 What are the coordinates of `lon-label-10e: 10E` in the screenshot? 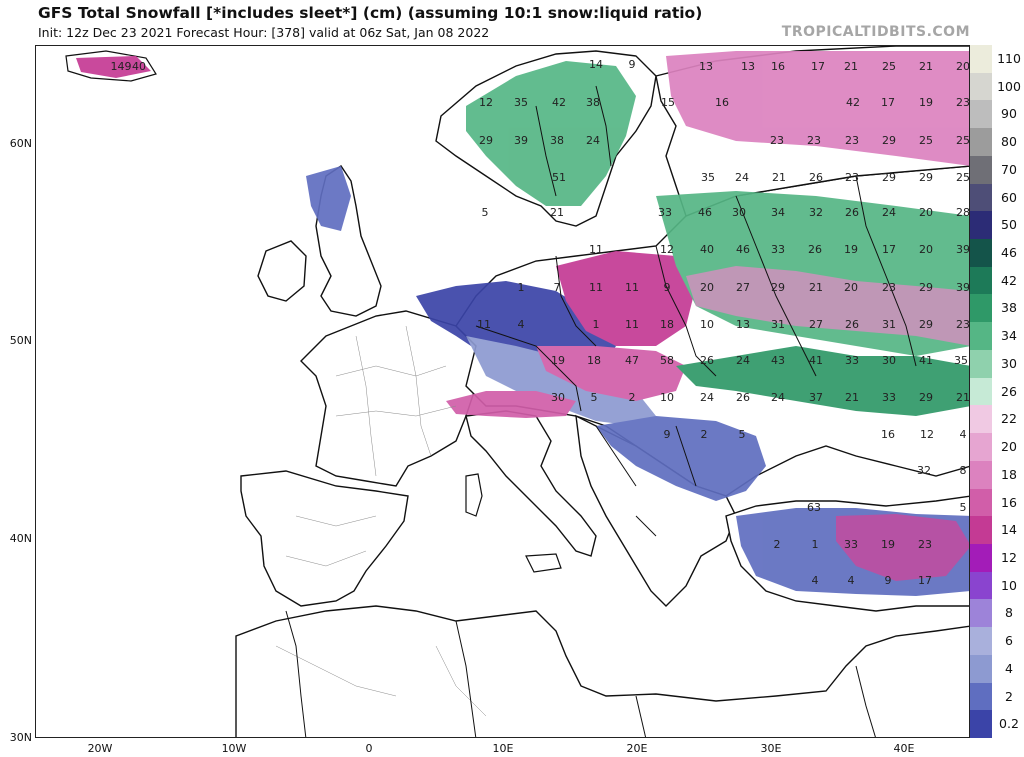 It's located at (503, 748).